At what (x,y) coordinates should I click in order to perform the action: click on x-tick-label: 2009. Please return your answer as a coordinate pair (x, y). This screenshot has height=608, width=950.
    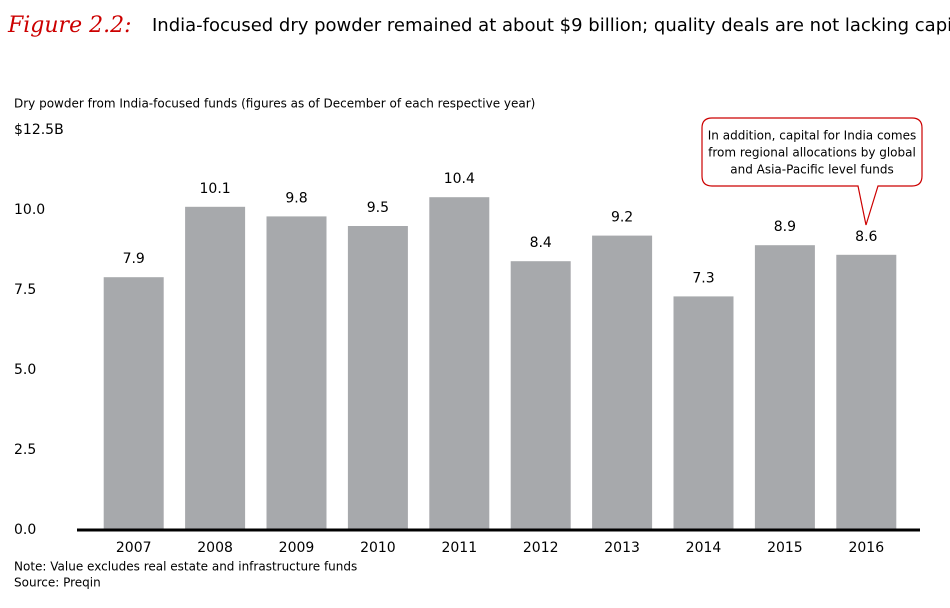
    Looking at the image, I should click on (297, 548).